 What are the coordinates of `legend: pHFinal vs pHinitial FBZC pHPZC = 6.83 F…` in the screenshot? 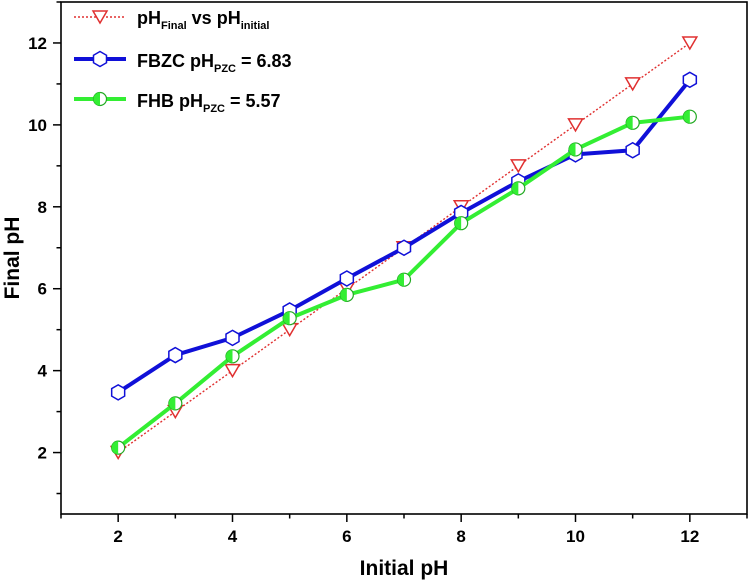 It's located at (183, 61).